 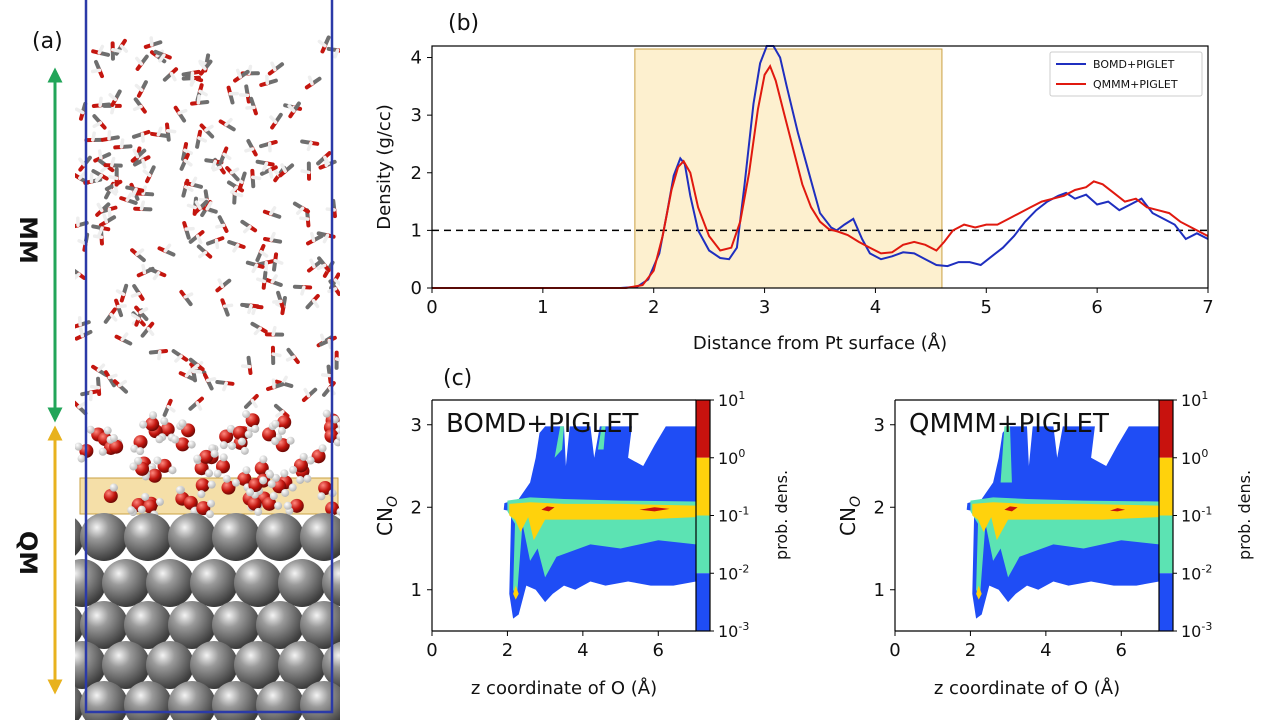 What do you see at coordinates (879, 425) in the screenshot?
I see `y-tick-label: 3` at bounding box center [879, 425].